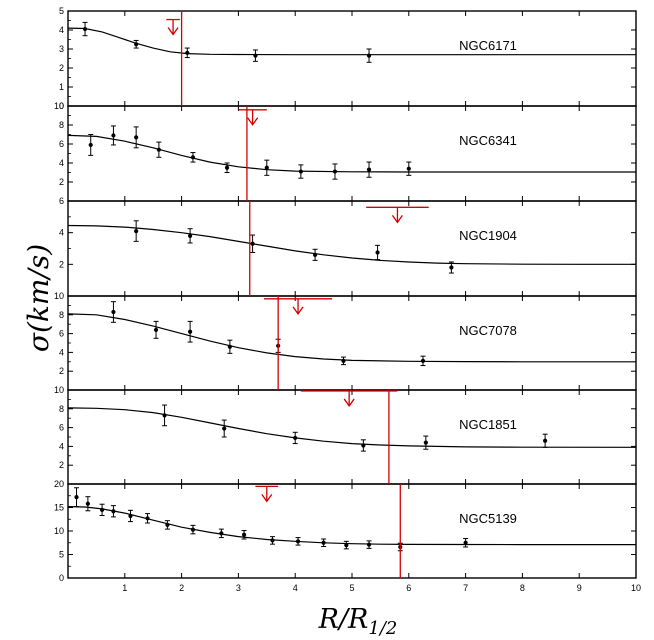 This screenshot has width=654, height=640. I want to click on x-axis-tick-labels: 1 2 3 4 5 6 7 8 9 10, so click(381, 588).